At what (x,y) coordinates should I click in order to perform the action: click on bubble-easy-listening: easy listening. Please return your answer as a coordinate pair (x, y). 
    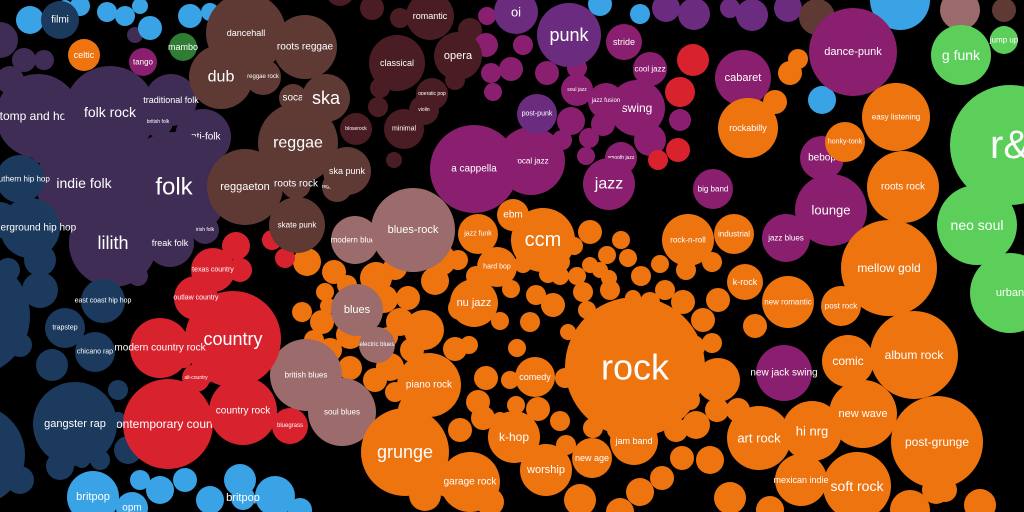
    Looking at the image, I should click on (896, 117).